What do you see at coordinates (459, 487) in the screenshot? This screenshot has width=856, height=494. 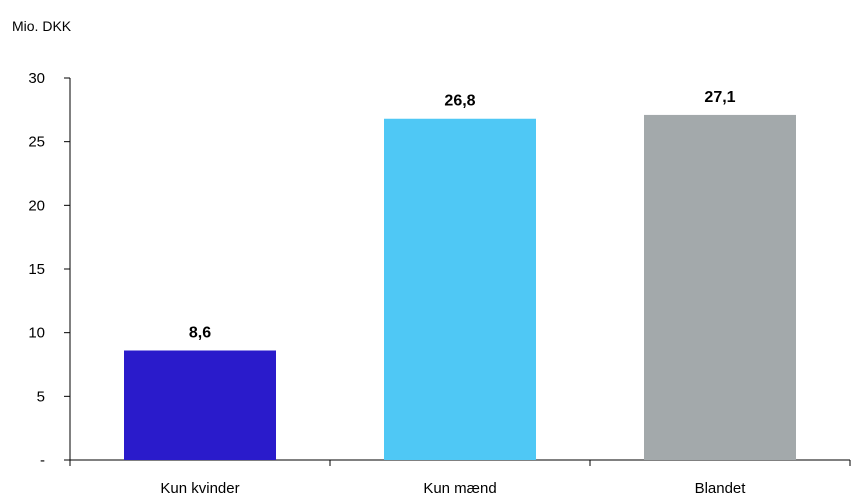 I see `x-tick-label: Kun mænd` at bounding box center [459, 487].